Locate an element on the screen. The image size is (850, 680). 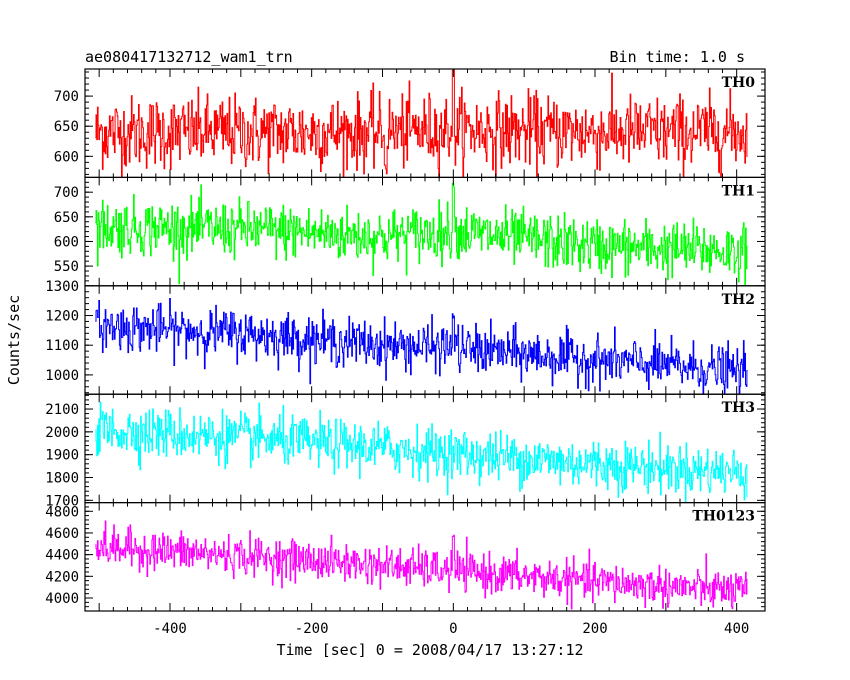
panel-label-th0: TH0 is located at coordinates (739, 83).